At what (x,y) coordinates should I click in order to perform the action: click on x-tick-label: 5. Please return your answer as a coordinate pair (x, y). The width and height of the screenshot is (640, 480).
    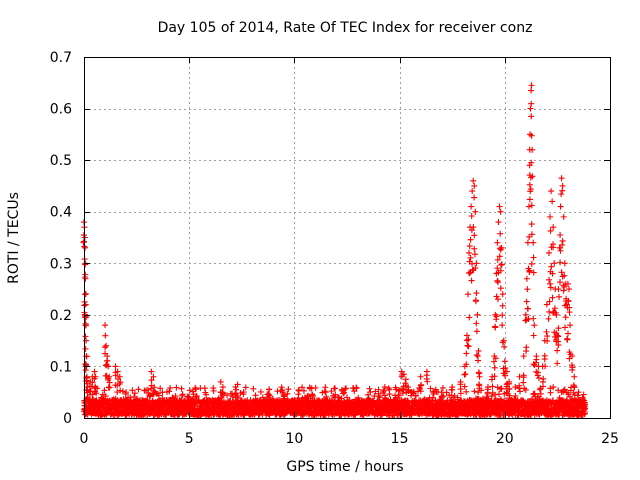
    Looking at the image, I should click on (189, 439).